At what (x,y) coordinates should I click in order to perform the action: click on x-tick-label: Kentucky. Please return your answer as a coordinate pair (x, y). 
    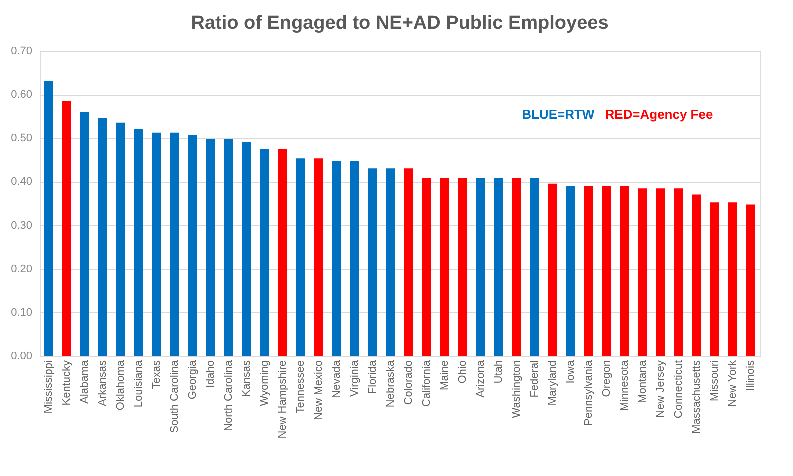
    Looking at the image, I should click on (67, 383).